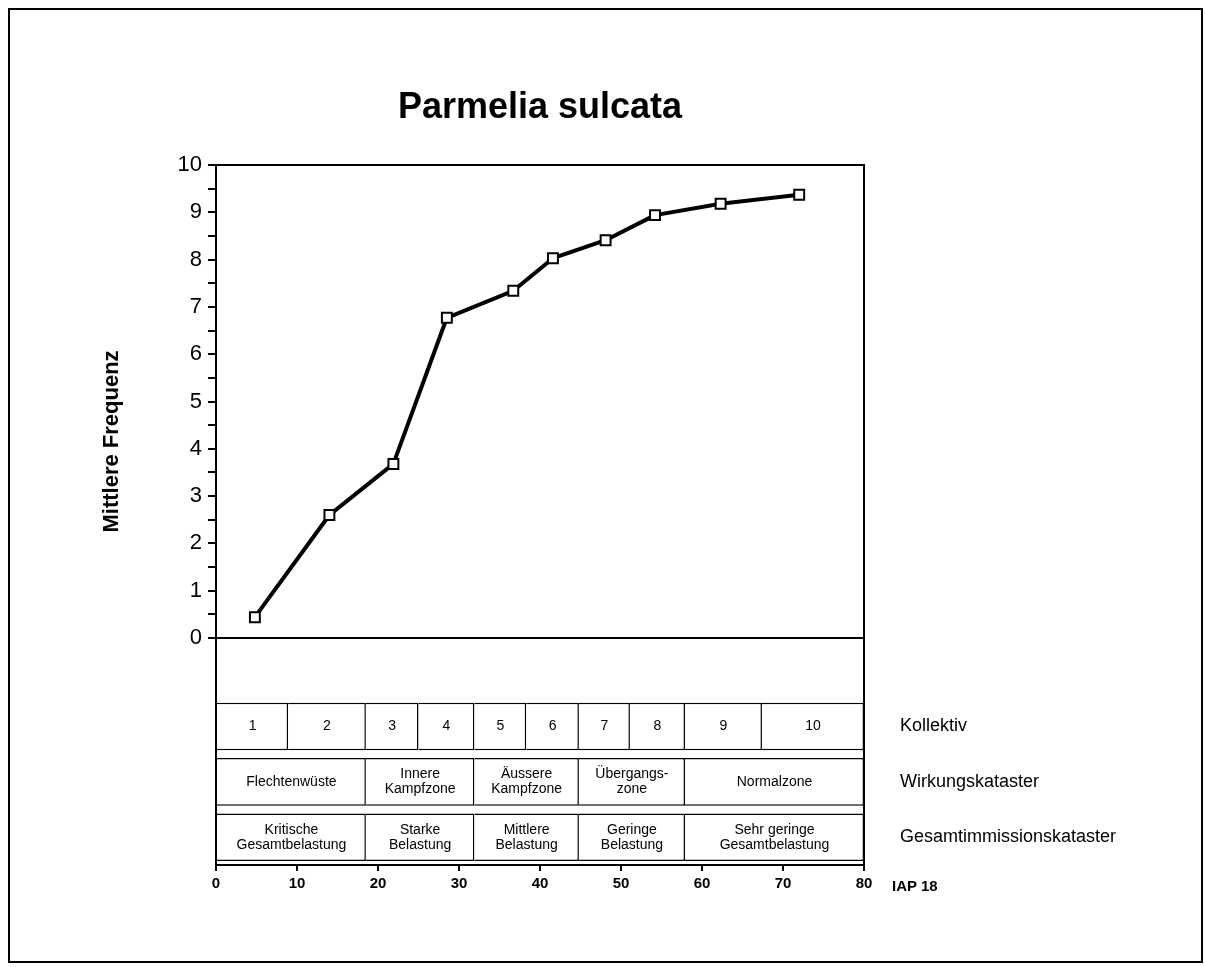  I want to click on y-tick-label: 10, so click(189, 164).